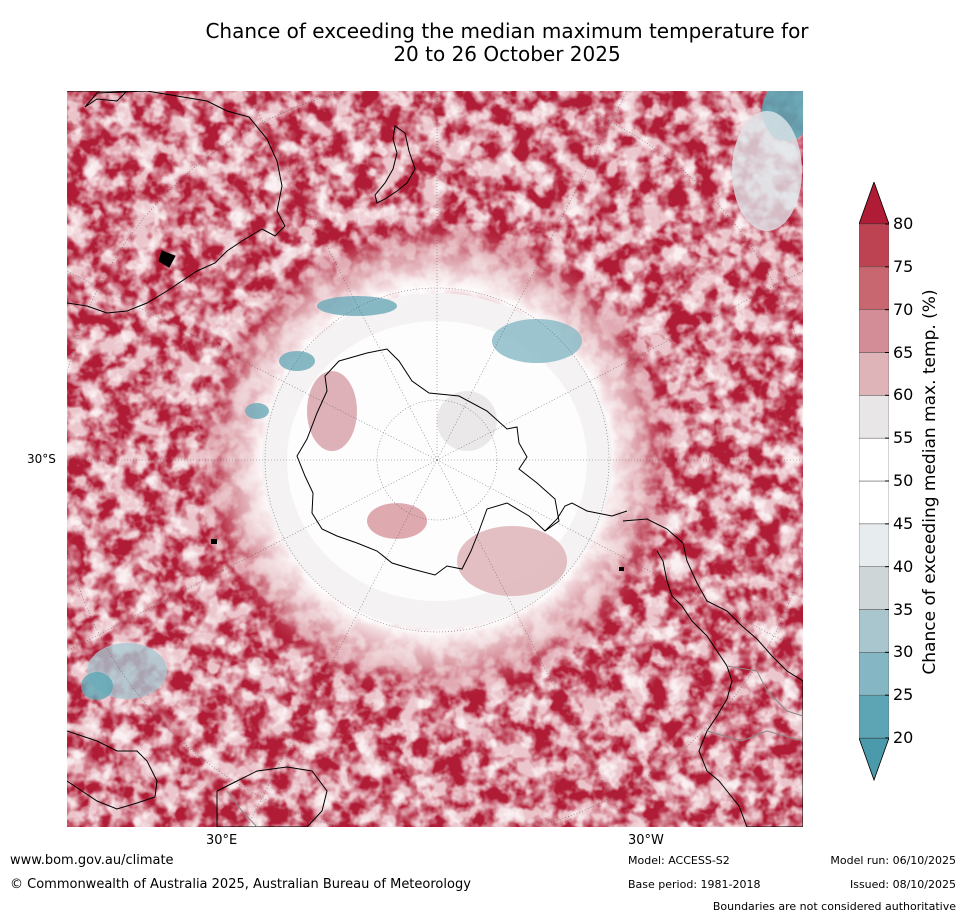  I want to click on colorbar-tick-label: 60, so click(903, 395).